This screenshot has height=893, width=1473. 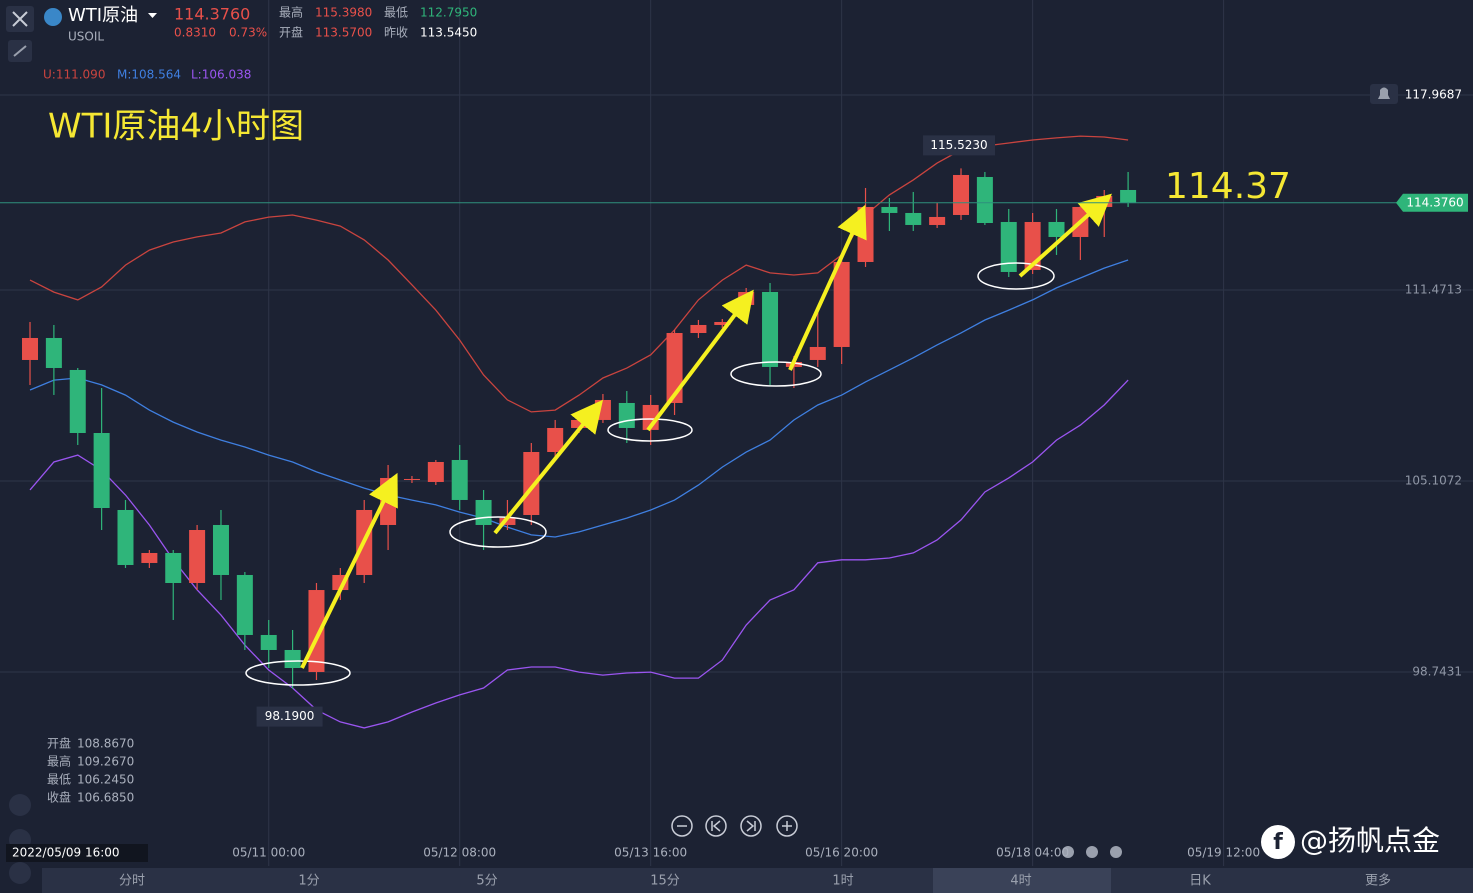 I want to click on indicator-button, so click(x=20, y=805).